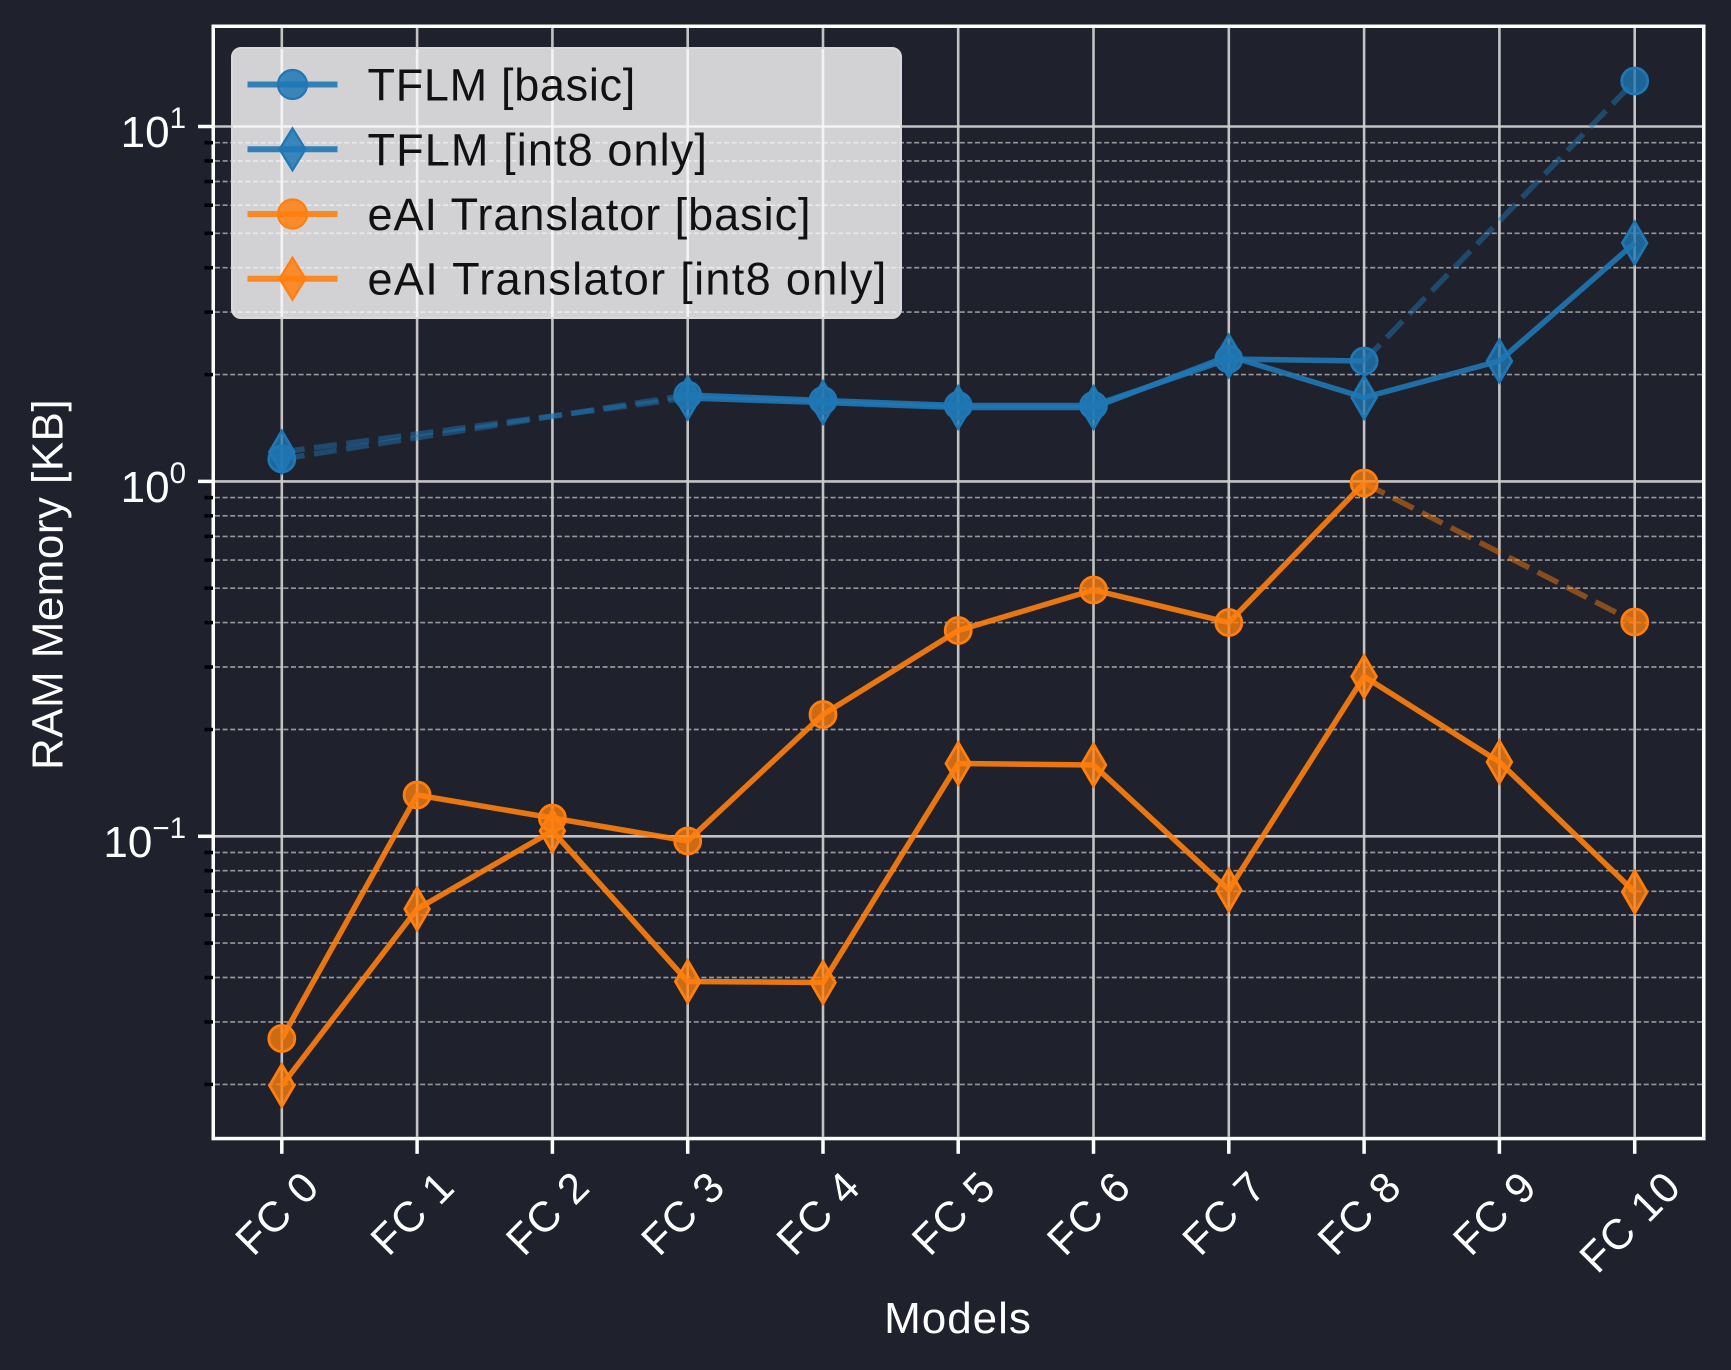 The width and height of the screenshot is (1731, 1370). What do you see at coordinates (153, 484) in the screenshot?
I see `svg-text: 10⁰` at bounding box center [153, 484].